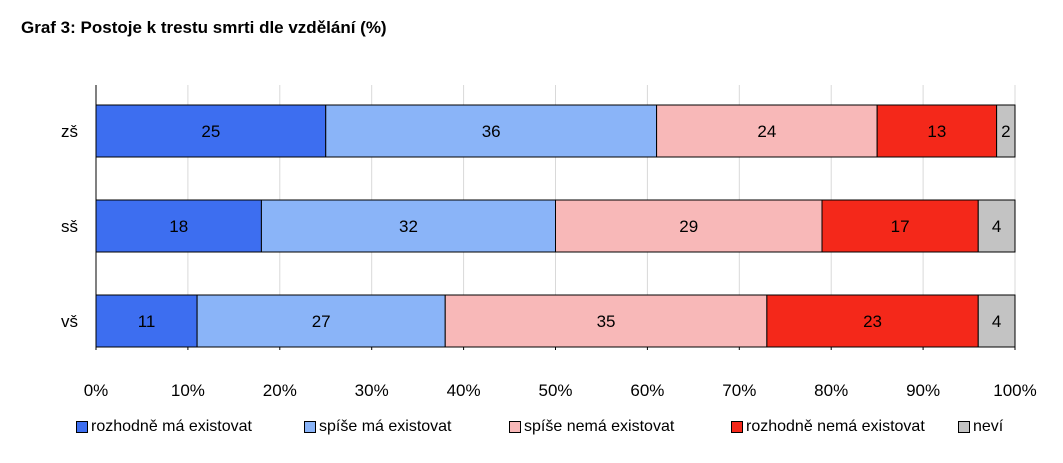 Image resolution: width=1063 pixels, height=463 pixels. Describe the element at coordinates (555, 390) in the screenshot. I see `x-tick-label: 50%` at that location.